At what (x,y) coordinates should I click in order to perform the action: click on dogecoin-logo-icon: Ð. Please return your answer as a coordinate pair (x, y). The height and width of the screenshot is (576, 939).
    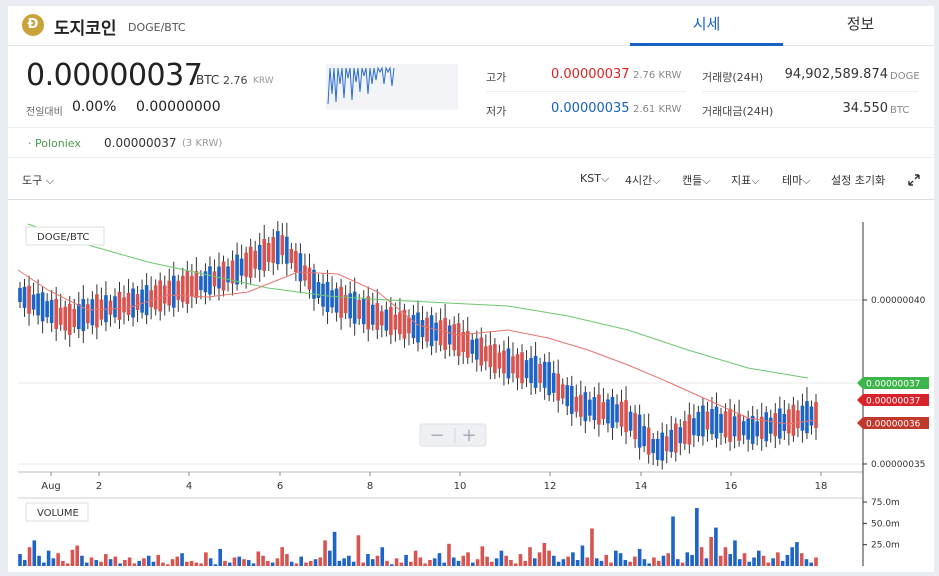
    Looking at the image, I should click on (33, 25).